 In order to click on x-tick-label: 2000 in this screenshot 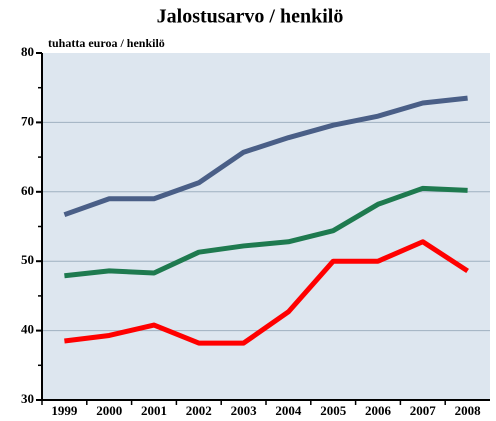, I will do `click(109, 410)`.